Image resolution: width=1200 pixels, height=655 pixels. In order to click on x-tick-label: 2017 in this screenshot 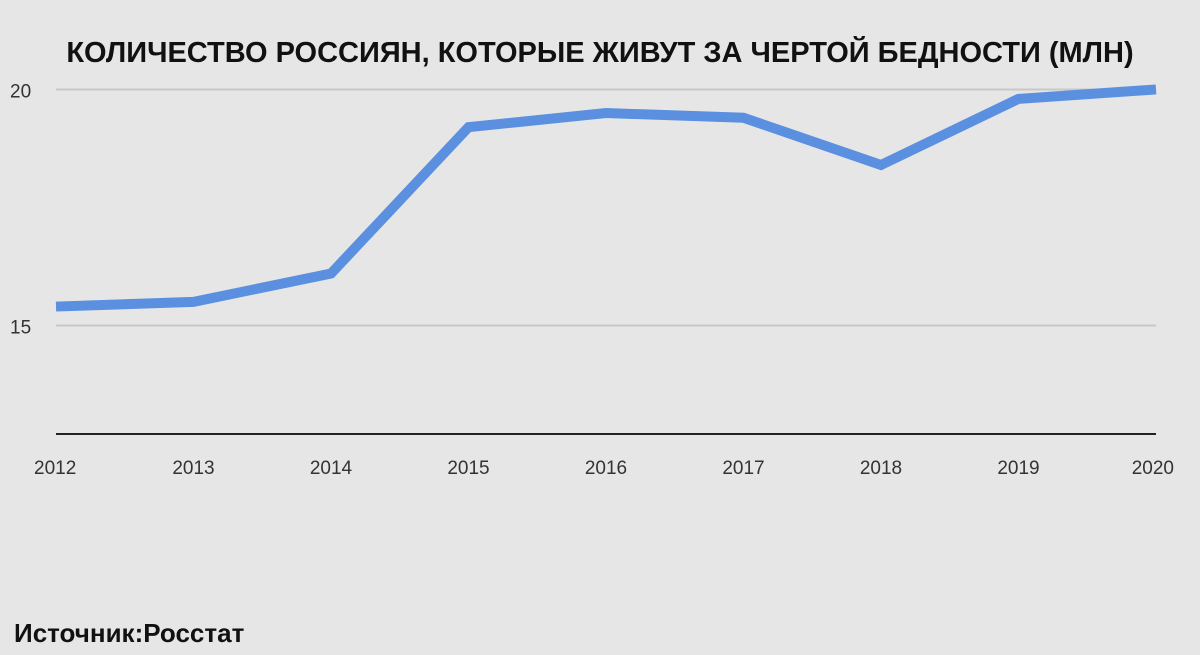, I will do `click(743, 468)`.